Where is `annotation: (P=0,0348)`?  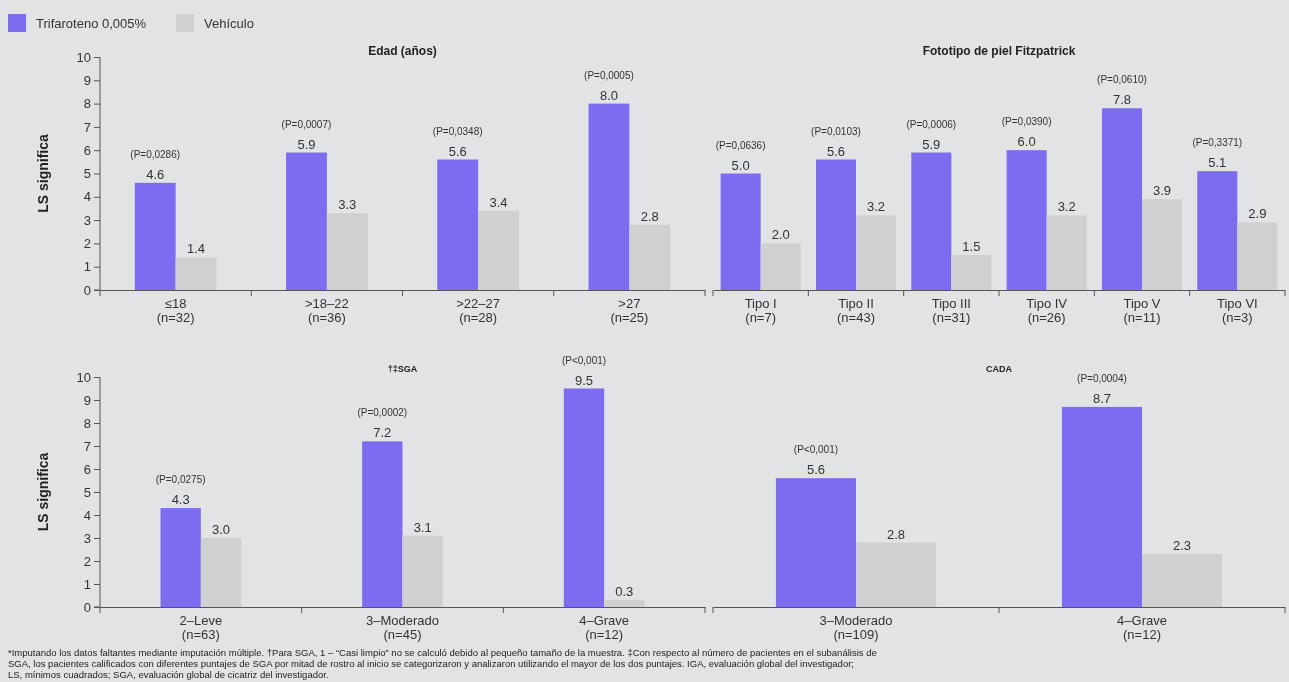 annotation: (P=0,0348) is located at coordinates (457, 131).